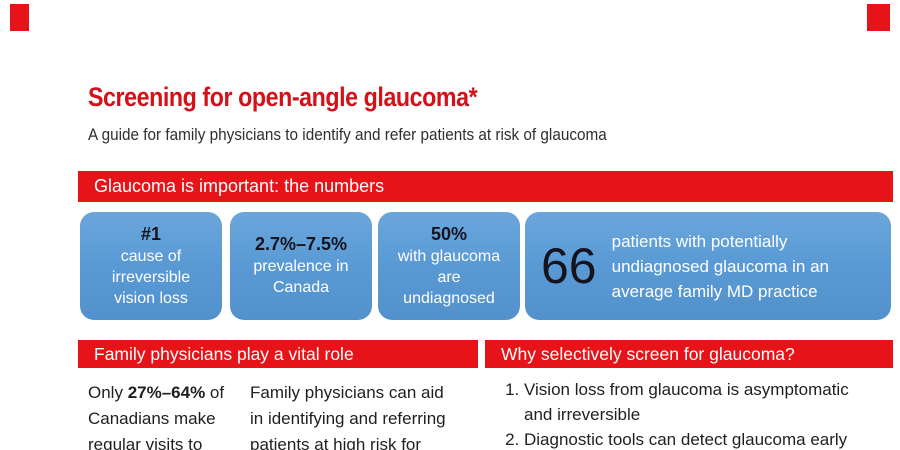 This screenshot has width=900, height=450. I want to click on stat-card-prevalence: 2.7%–7.5% prevalence in Canada, so click(301, 266).